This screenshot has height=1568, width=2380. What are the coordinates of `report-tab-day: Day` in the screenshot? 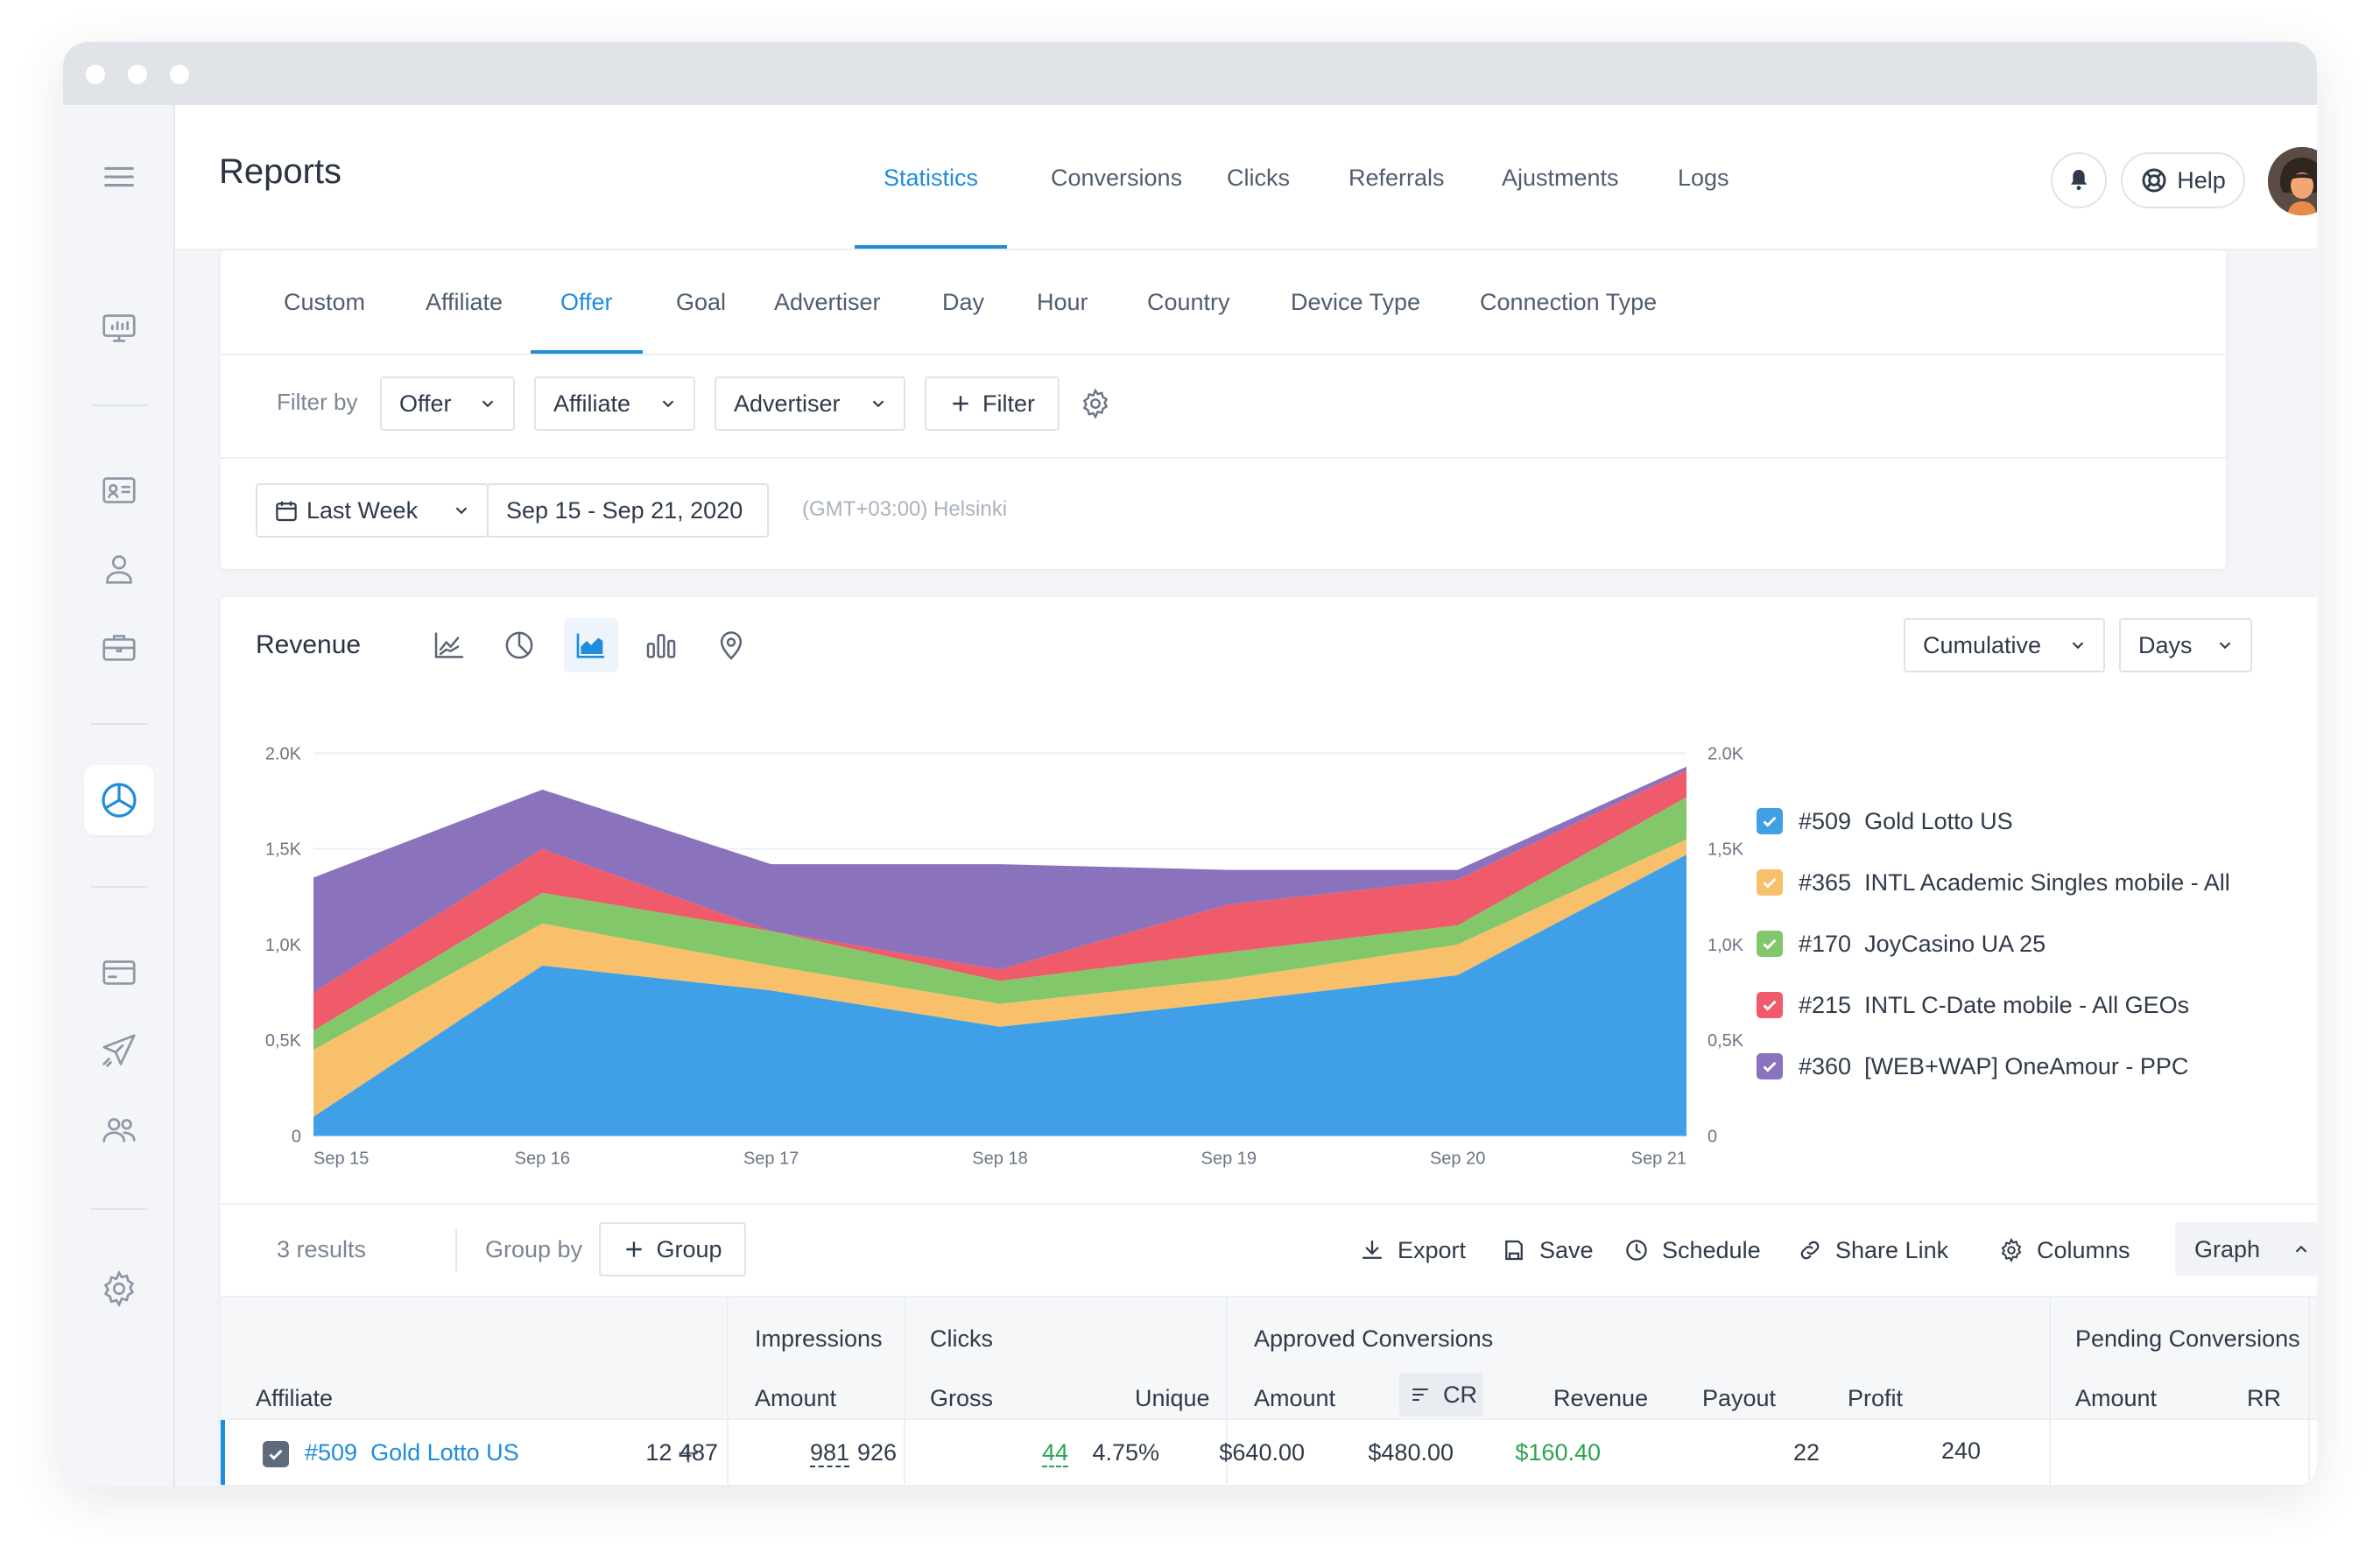 It's located at (963, 302).